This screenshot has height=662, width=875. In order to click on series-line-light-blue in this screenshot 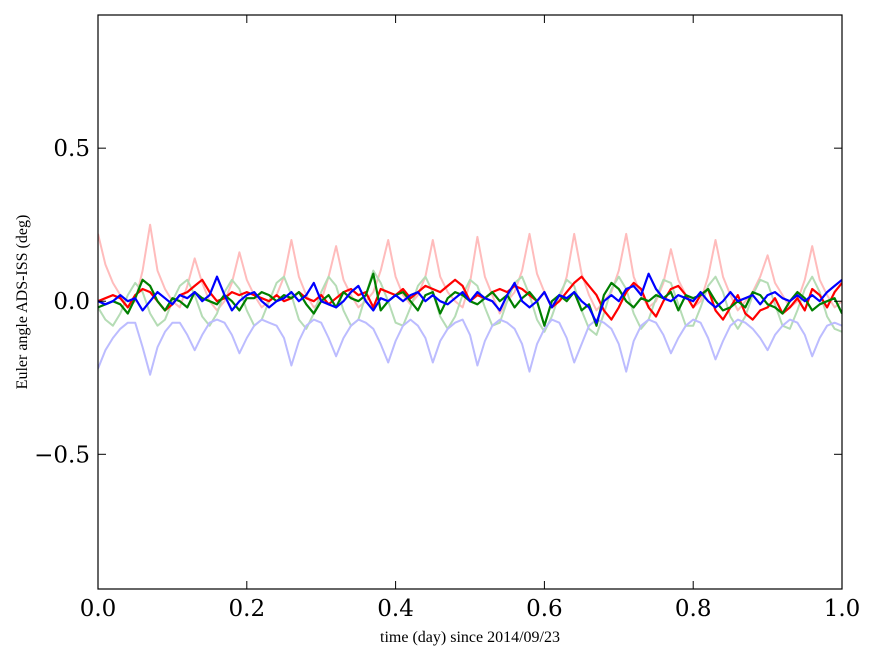, I will do `click(470, 347)`.